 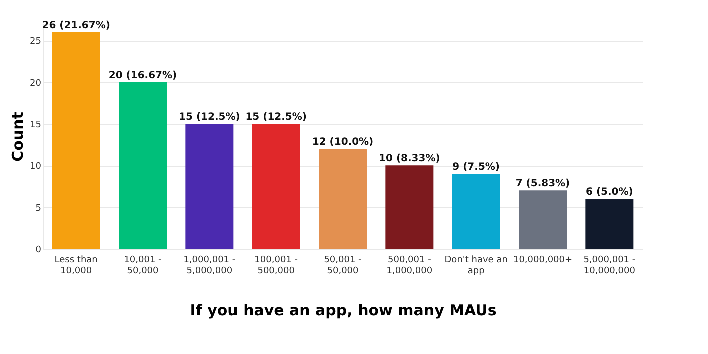 What do you see at coordinates (36, 167) in the screenshot?
I see `y-tick-label: 10` at bounding box center [36, 167].